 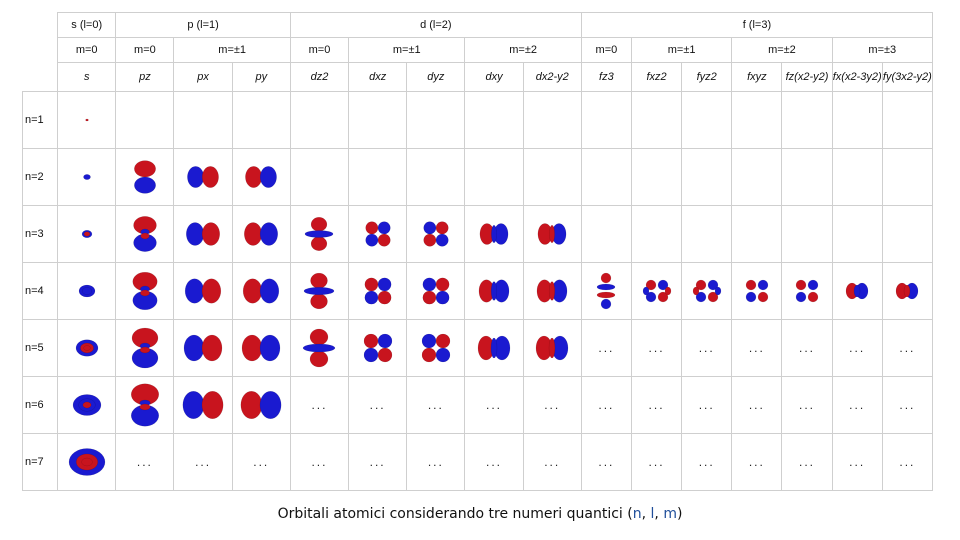 What do you see at coordinates (782, 50) in the screenshot?
I see `m-header: m=±2` at bounding box center [782, 50].